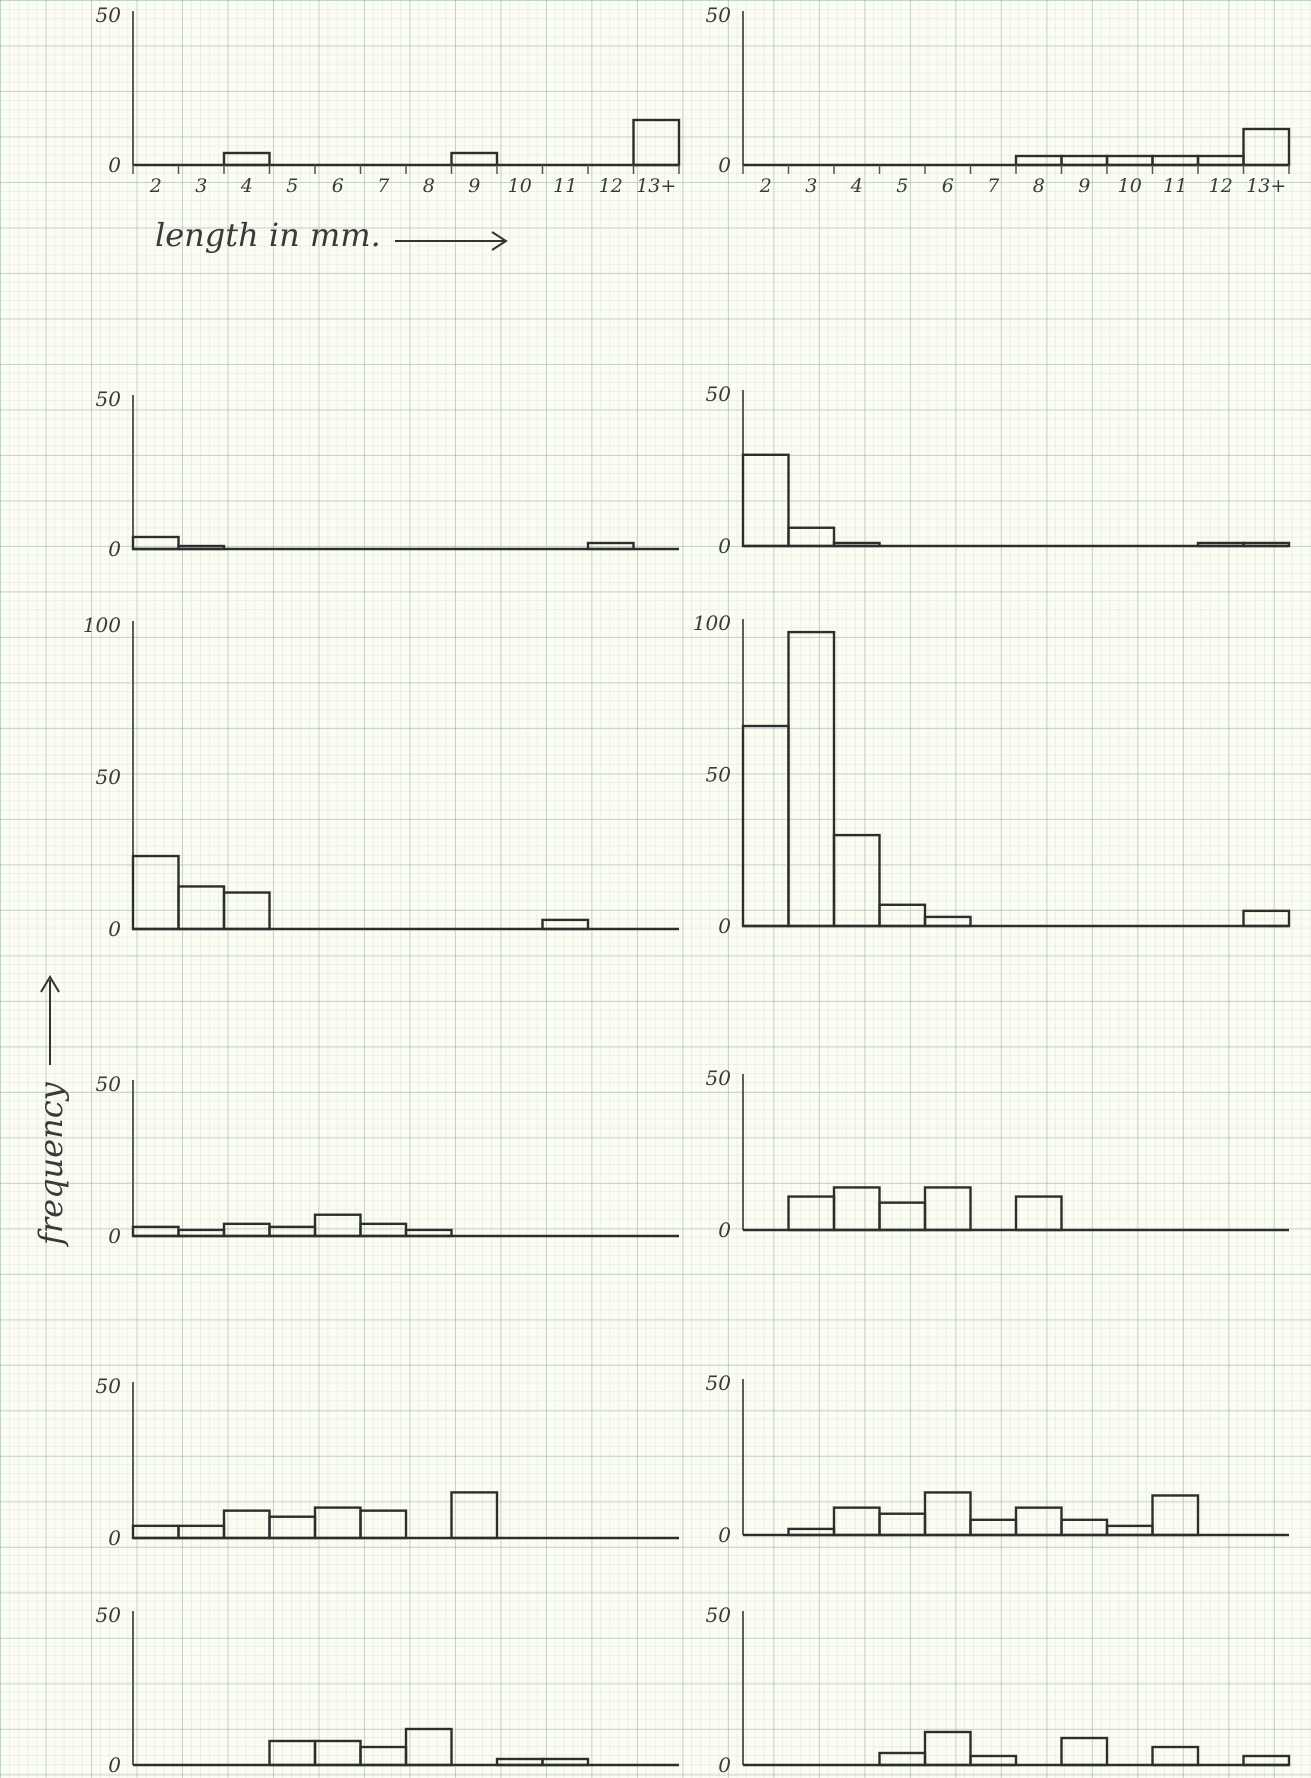 This screenshot has width=1311, height=1778. What do you see at coordinates (155, 186) in the screenshot?
I see `x-tick-label: 2` at bounding box center [155, 186].